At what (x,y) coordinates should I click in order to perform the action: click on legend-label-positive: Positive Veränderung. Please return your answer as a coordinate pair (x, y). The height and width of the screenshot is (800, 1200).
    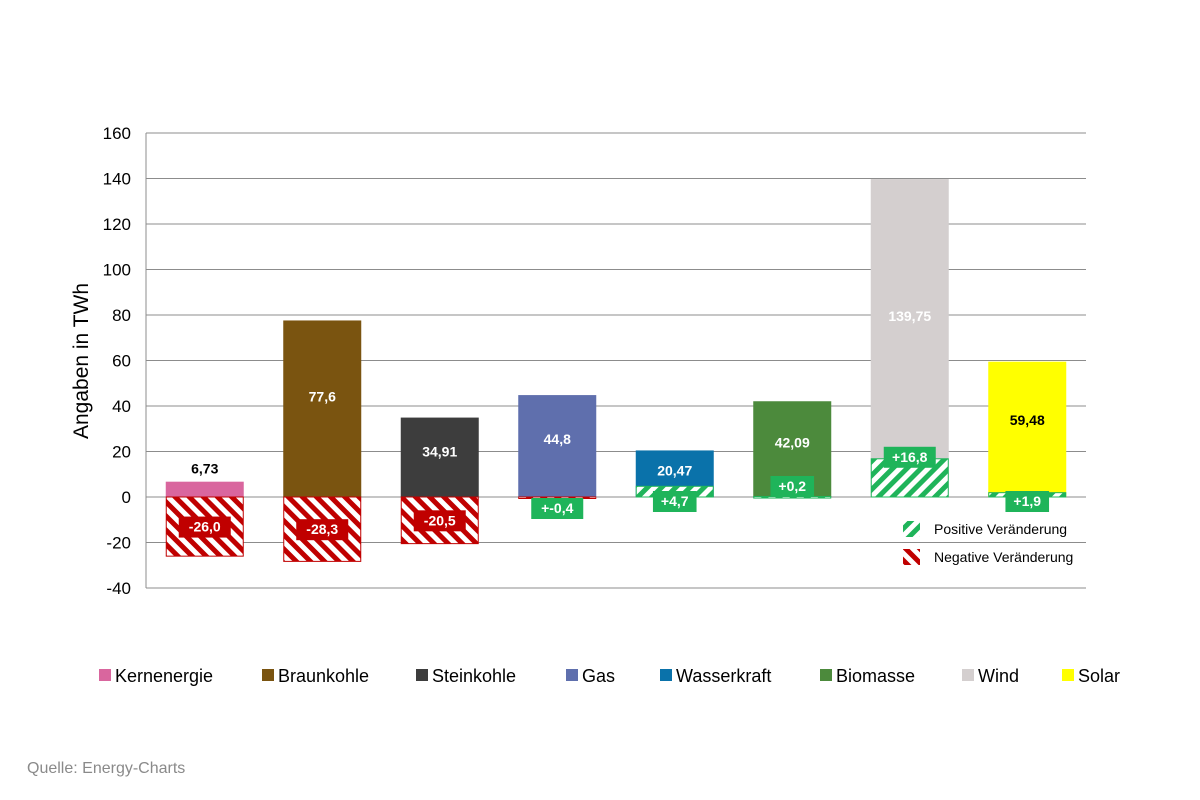
    Looking at the image, I should click on (1000, 529).